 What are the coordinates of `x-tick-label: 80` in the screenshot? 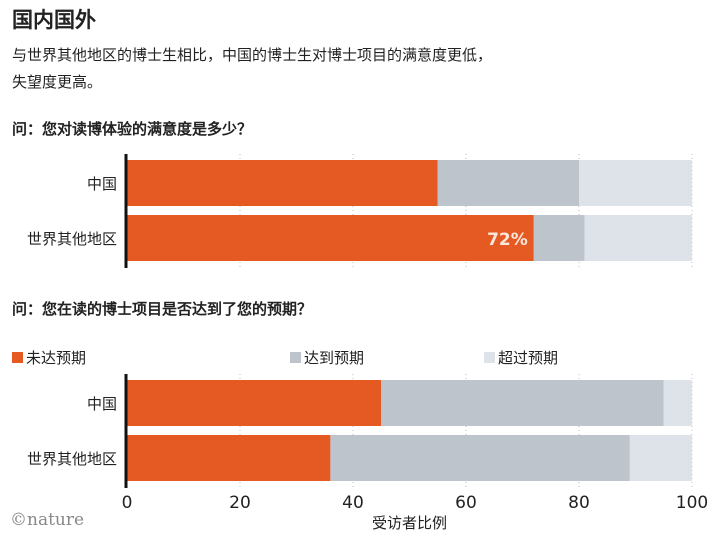 It's located at (579, 503).